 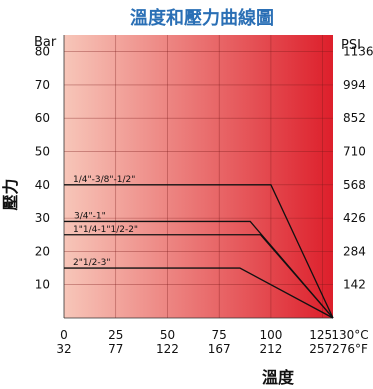 I want to click on x-tick-celsius-5: 125, so click(x=320, y=335).